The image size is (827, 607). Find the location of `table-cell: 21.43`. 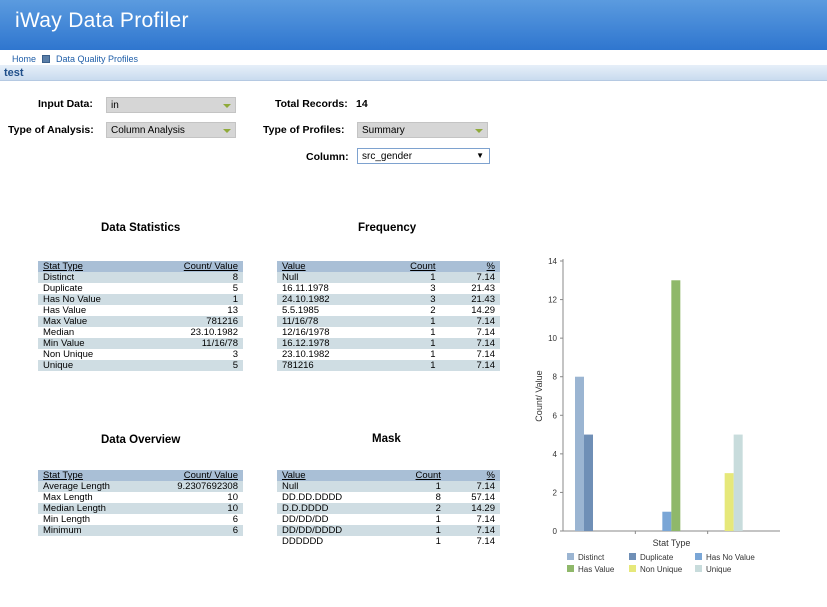

table-cell: 21.43 is located at coordinates (483, 288).